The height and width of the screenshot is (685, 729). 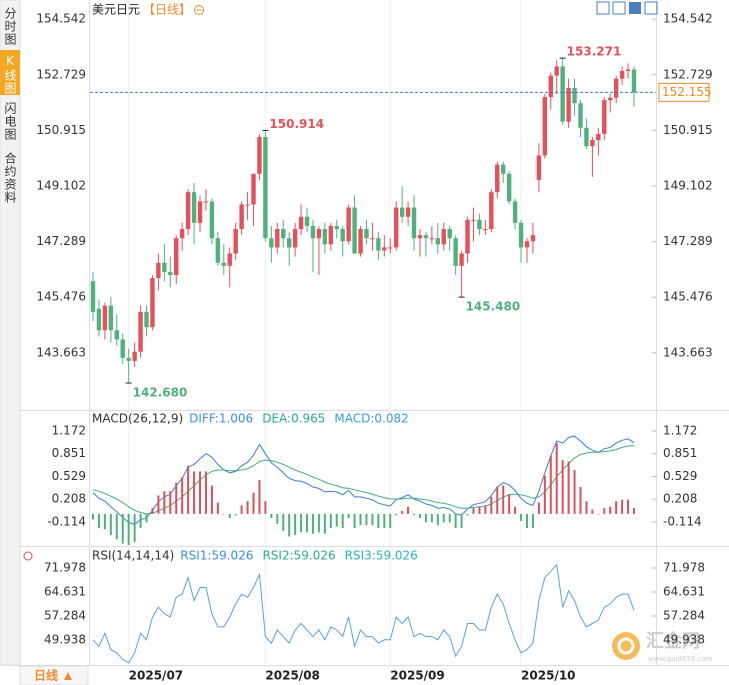 What do you see at coordinates (673, 641) in the screenshot?
I see `watermark-name: 汇金网` at bounding box center [673, 641].